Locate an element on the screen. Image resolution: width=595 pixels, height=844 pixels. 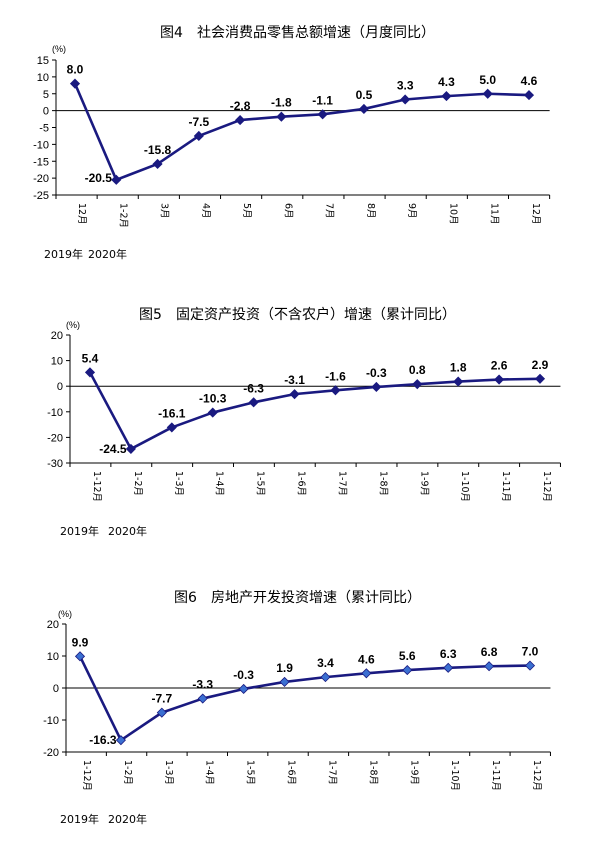
data-label: 8.0 is located at coordinates (75, 70).